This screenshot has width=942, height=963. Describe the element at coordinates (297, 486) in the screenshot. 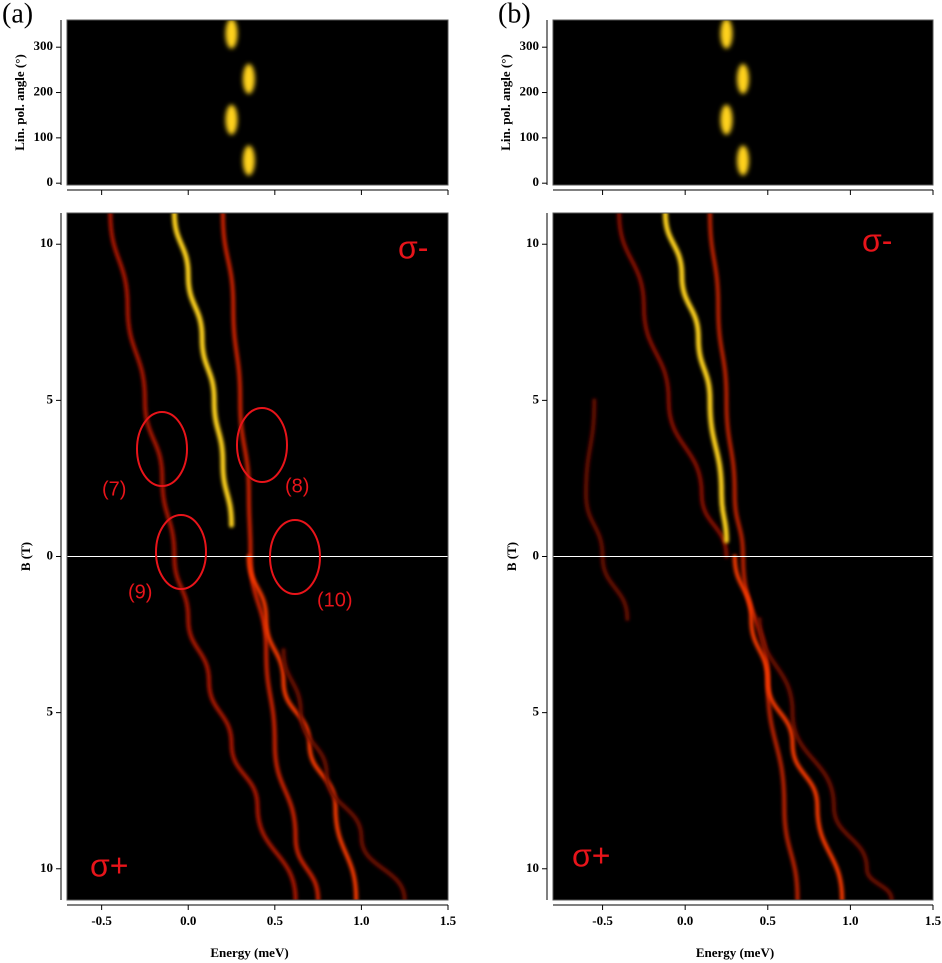

I see `annotation: (8)` at that location.